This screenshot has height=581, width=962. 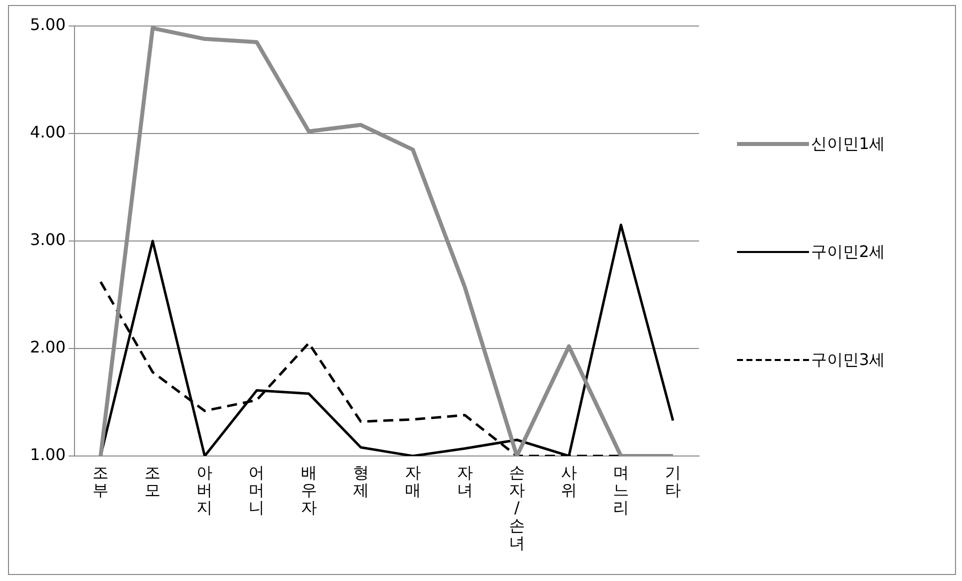 I want to click on x-tick-label: 자매, so click(x=412, y=481).